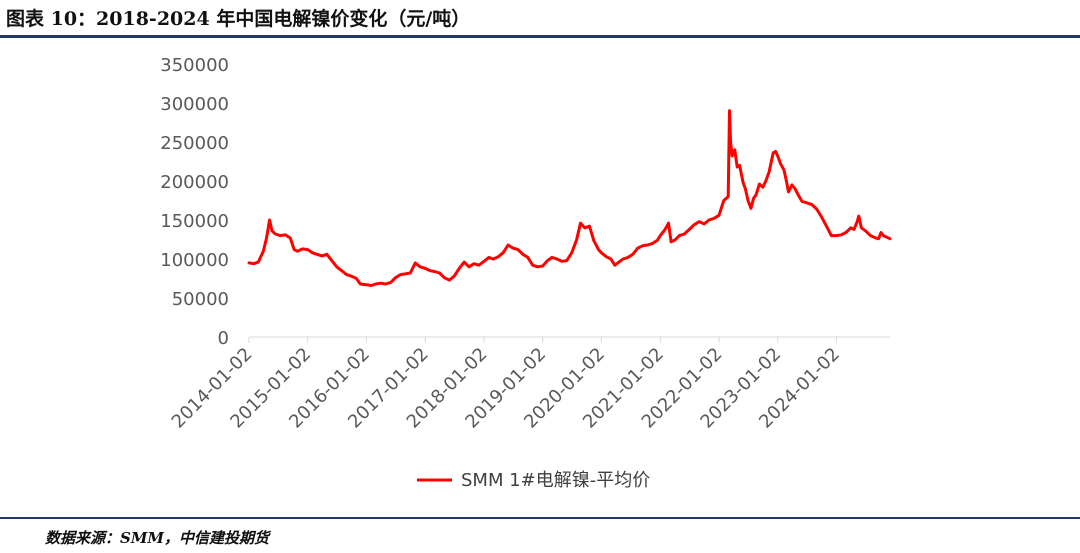  What do you see at coordinates (194, 221) in the screenshot?
I see `y-tick-label: 150000` at bounding box center [194, 221].